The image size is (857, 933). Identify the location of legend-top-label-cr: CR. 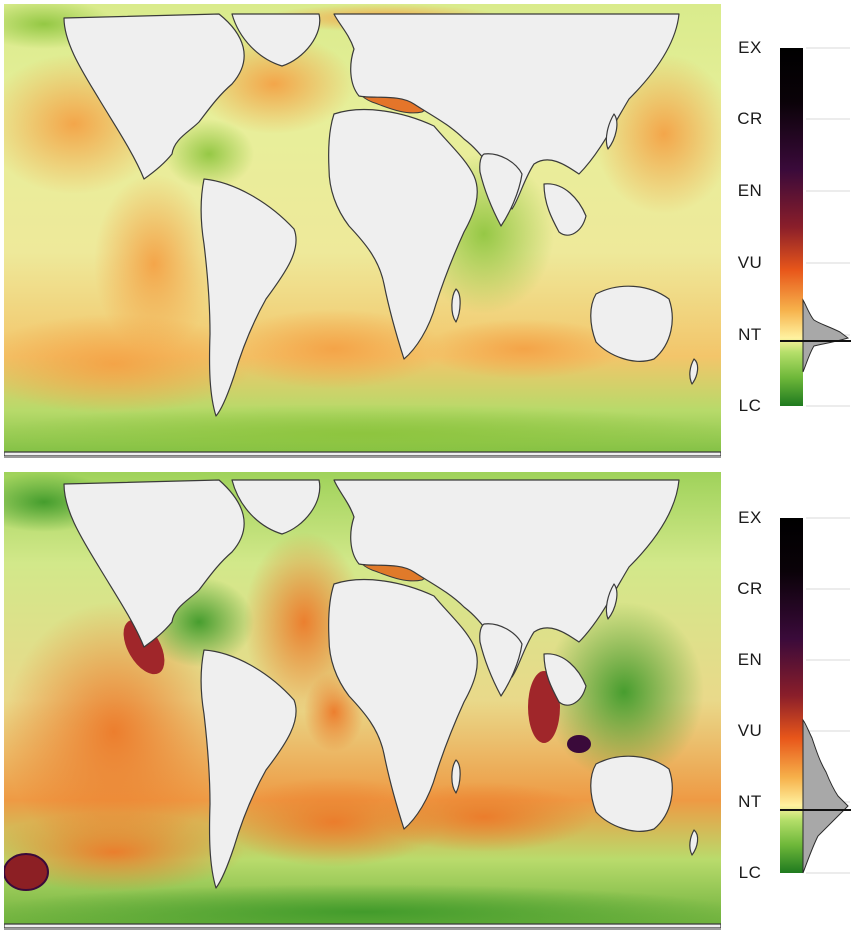
(750, 118).